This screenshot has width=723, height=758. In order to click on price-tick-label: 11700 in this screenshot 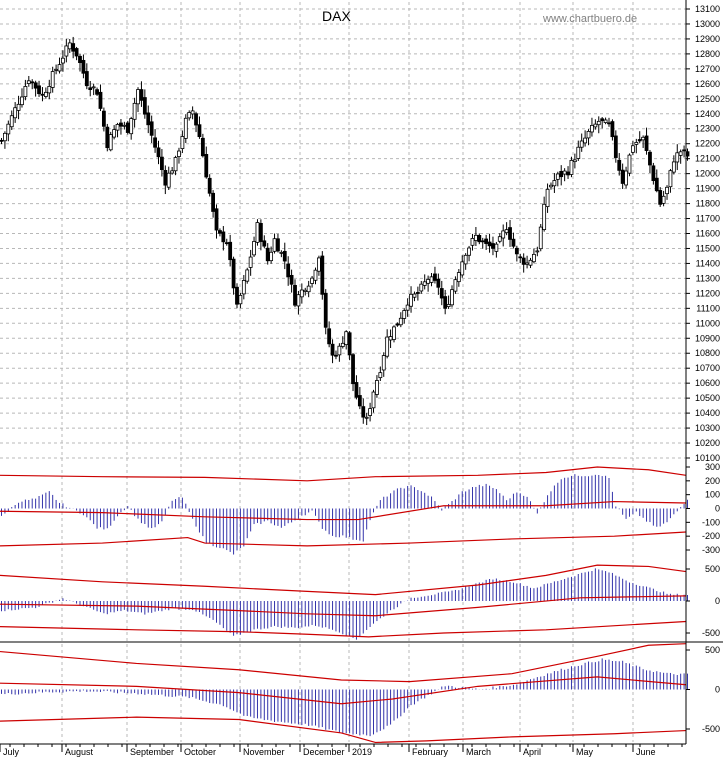, I will do `click(708, 219)`.